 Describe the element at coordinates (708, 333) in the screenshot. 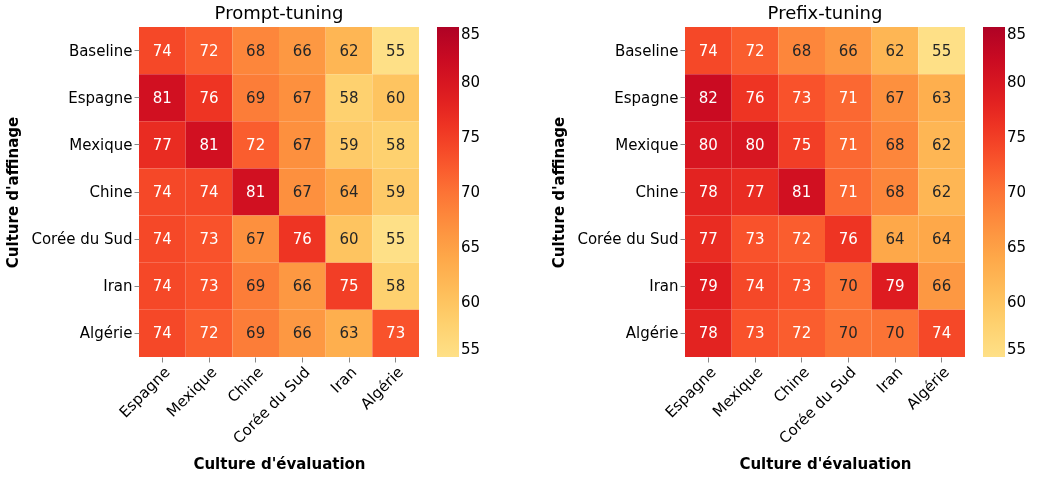

I see `data-label: 78` at that location.